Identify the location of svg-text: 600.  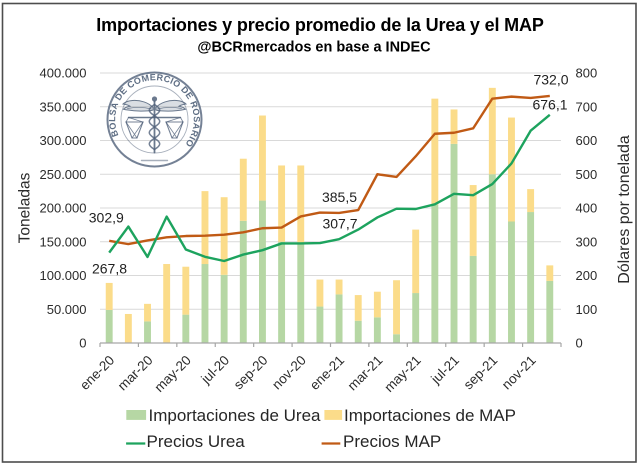
(587, 140).